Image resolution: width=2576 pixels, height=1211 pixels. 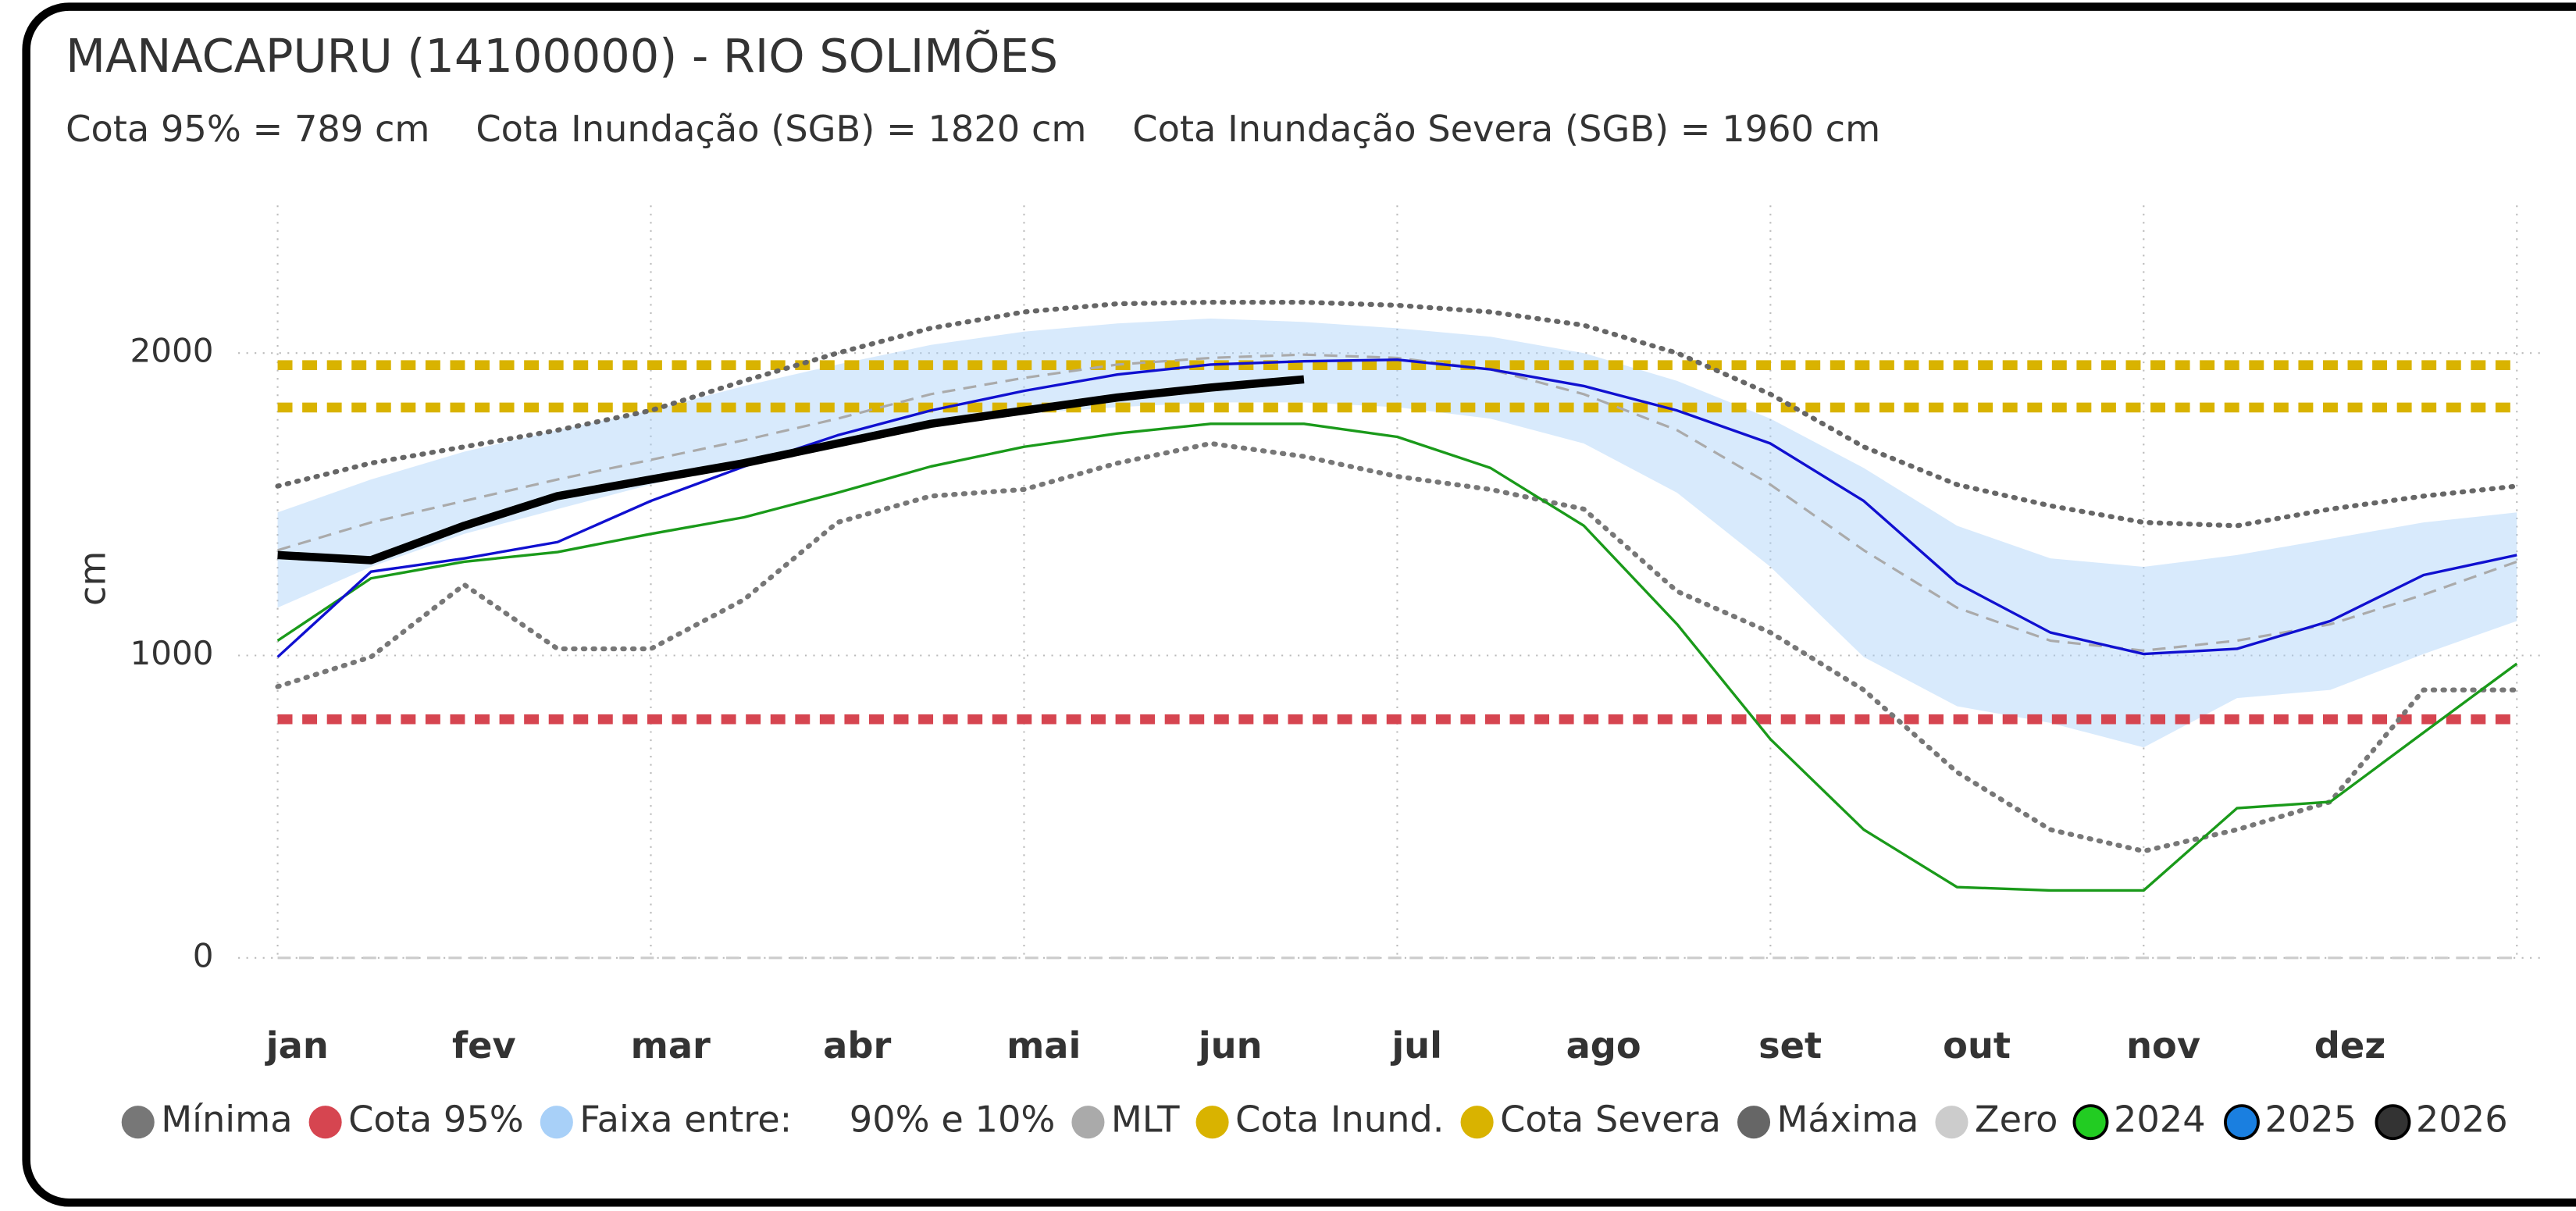 What do you see at coordinates (1230, 1045) in the screenshot?
I see `x-tick-label: jun` at bounding box center [1230, 1045].